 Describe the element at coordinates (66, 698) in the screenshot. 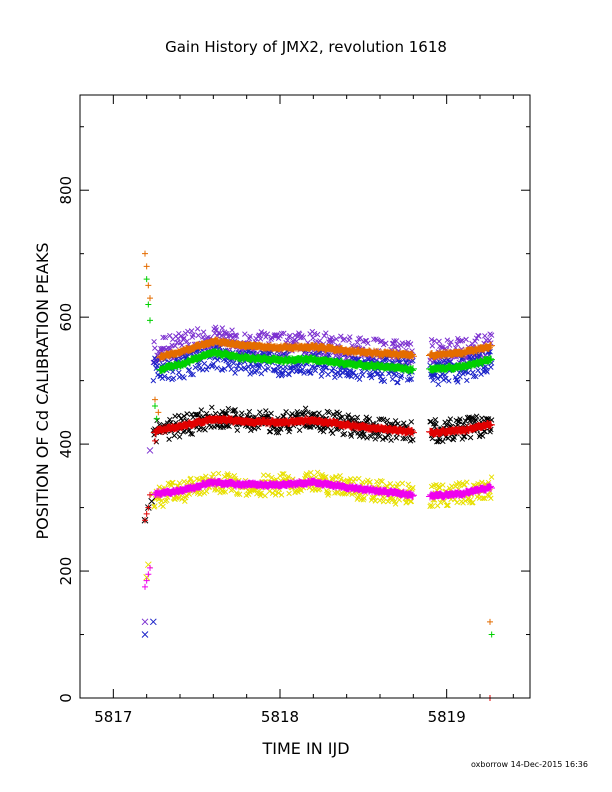

I see `y-tick-label: 0` at that location.